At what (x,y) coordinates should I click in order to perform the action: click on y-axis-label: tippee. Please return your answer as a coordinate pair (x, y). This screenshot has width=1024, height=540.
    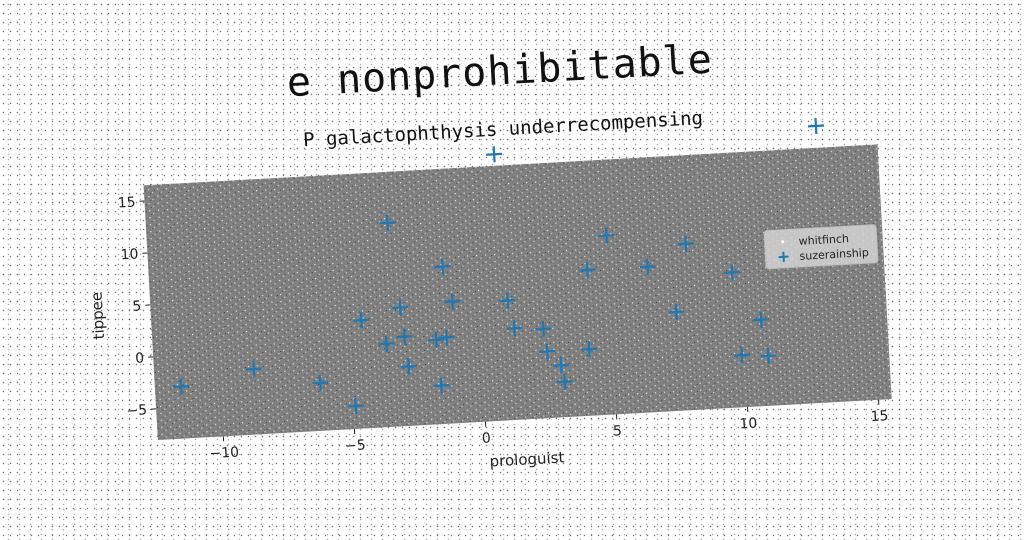
    Looking at the image, I should click on (97, 315).